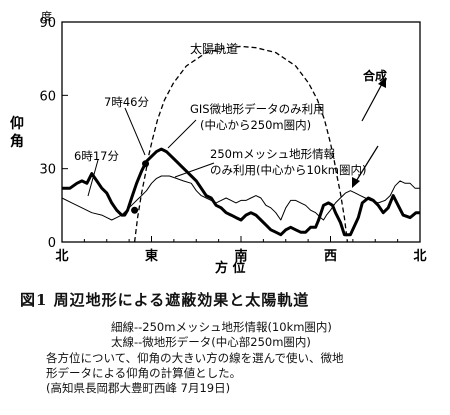 The image size is (450, 415). I want to click on x-axis-ticks: 北東南西北, so click(241, 250).